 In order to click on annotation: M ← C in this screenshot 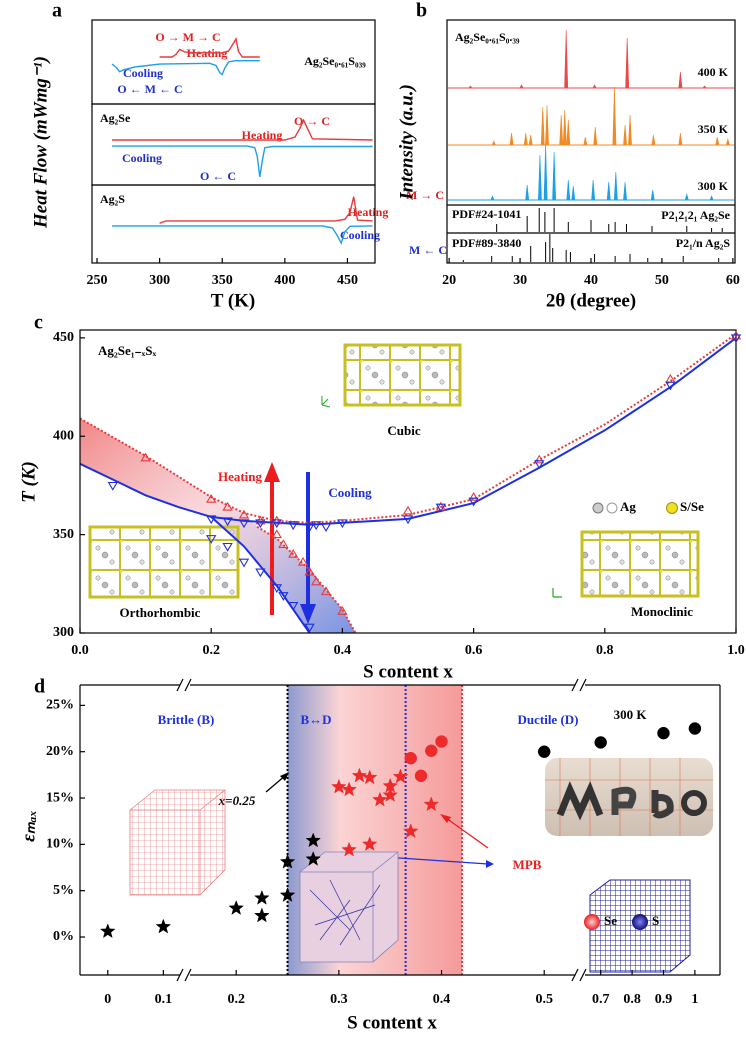, I will do `click(428, 250)`.